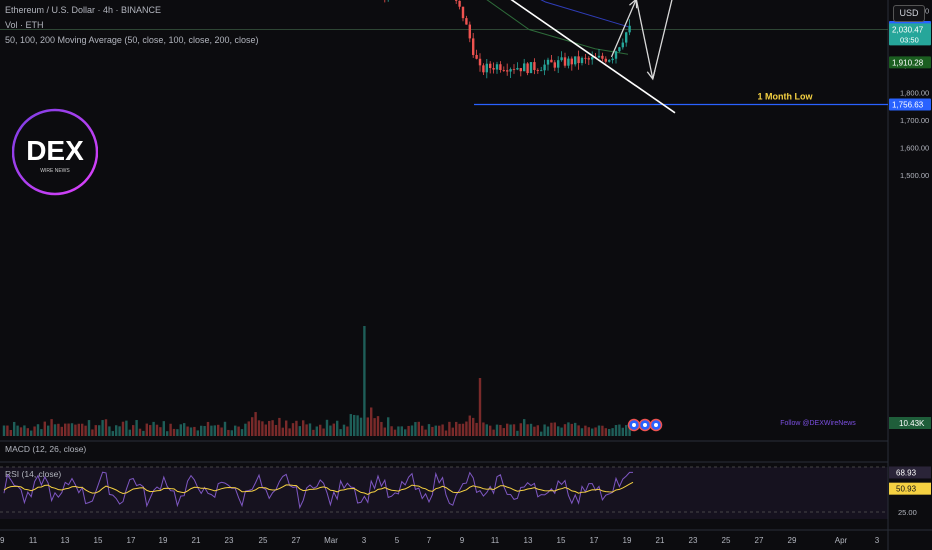 The height and width of the screenshot is (550, 932). I want to click on time-axis-tick: 13, so click(528, 540).